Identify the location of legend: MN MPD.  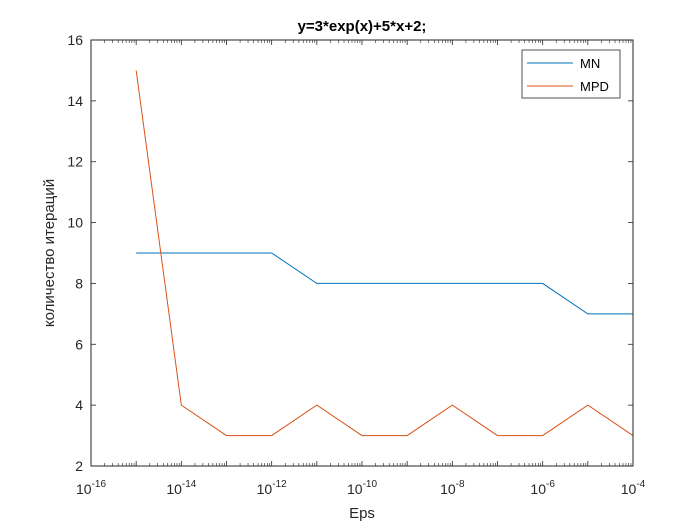
(571, 74).